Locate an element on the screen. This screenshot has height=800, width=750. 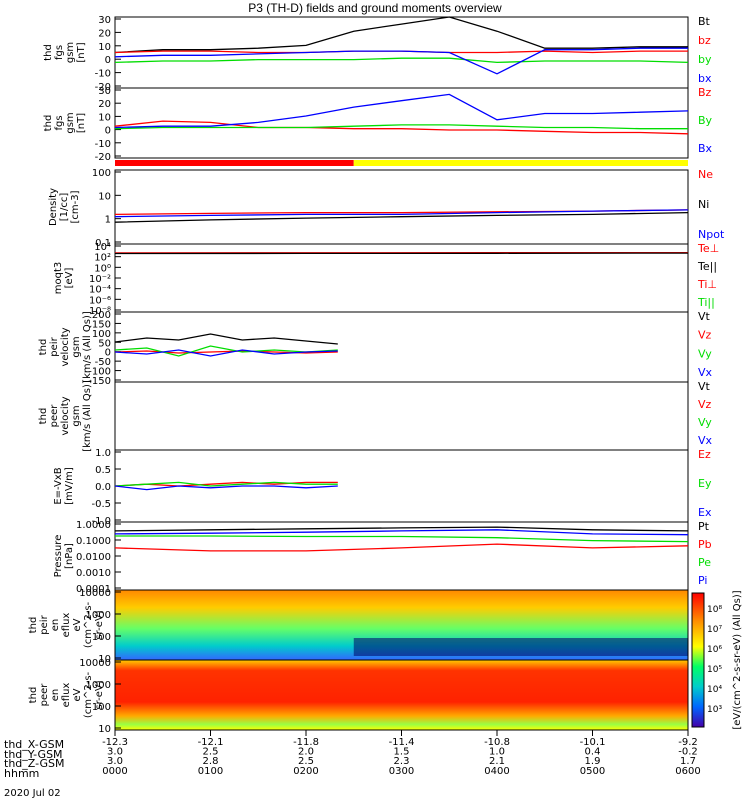
y-tick-label: 0.1 is located at coordinates (103, 243).